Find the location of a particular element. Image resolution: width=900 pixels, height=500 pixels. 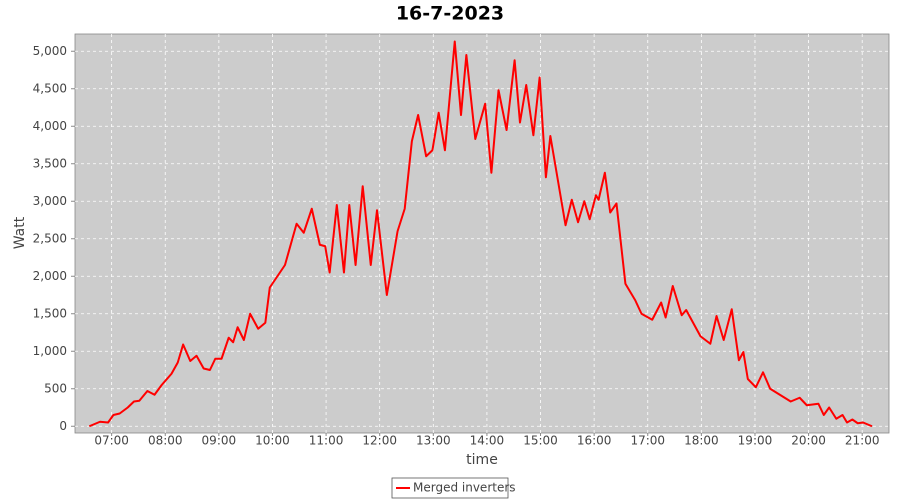

y-tick-label: 500 is located at coordinates (55, 388).